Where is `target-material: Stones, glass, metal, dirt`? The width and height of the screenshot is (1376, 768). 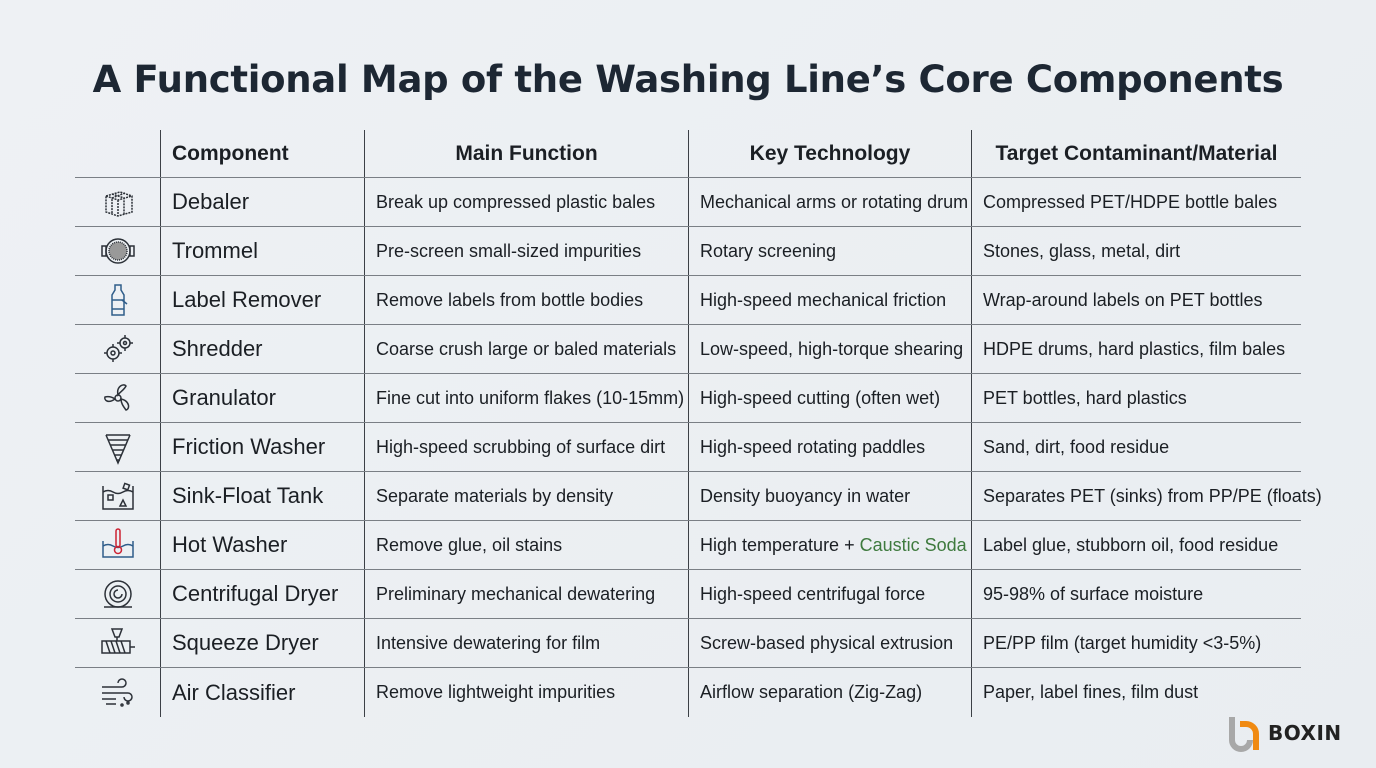 target-material: Stones, glass, metal, dirt is located at coordinates (1136, 251).